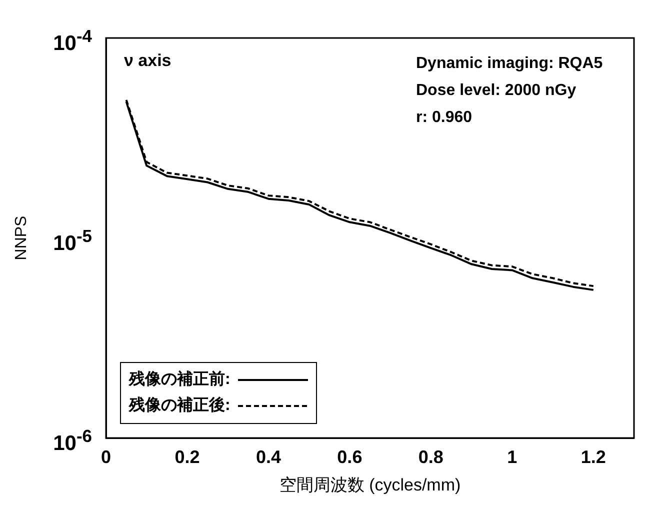  I want to click on legend-label: 残像の補正後:, so click(179, 405).